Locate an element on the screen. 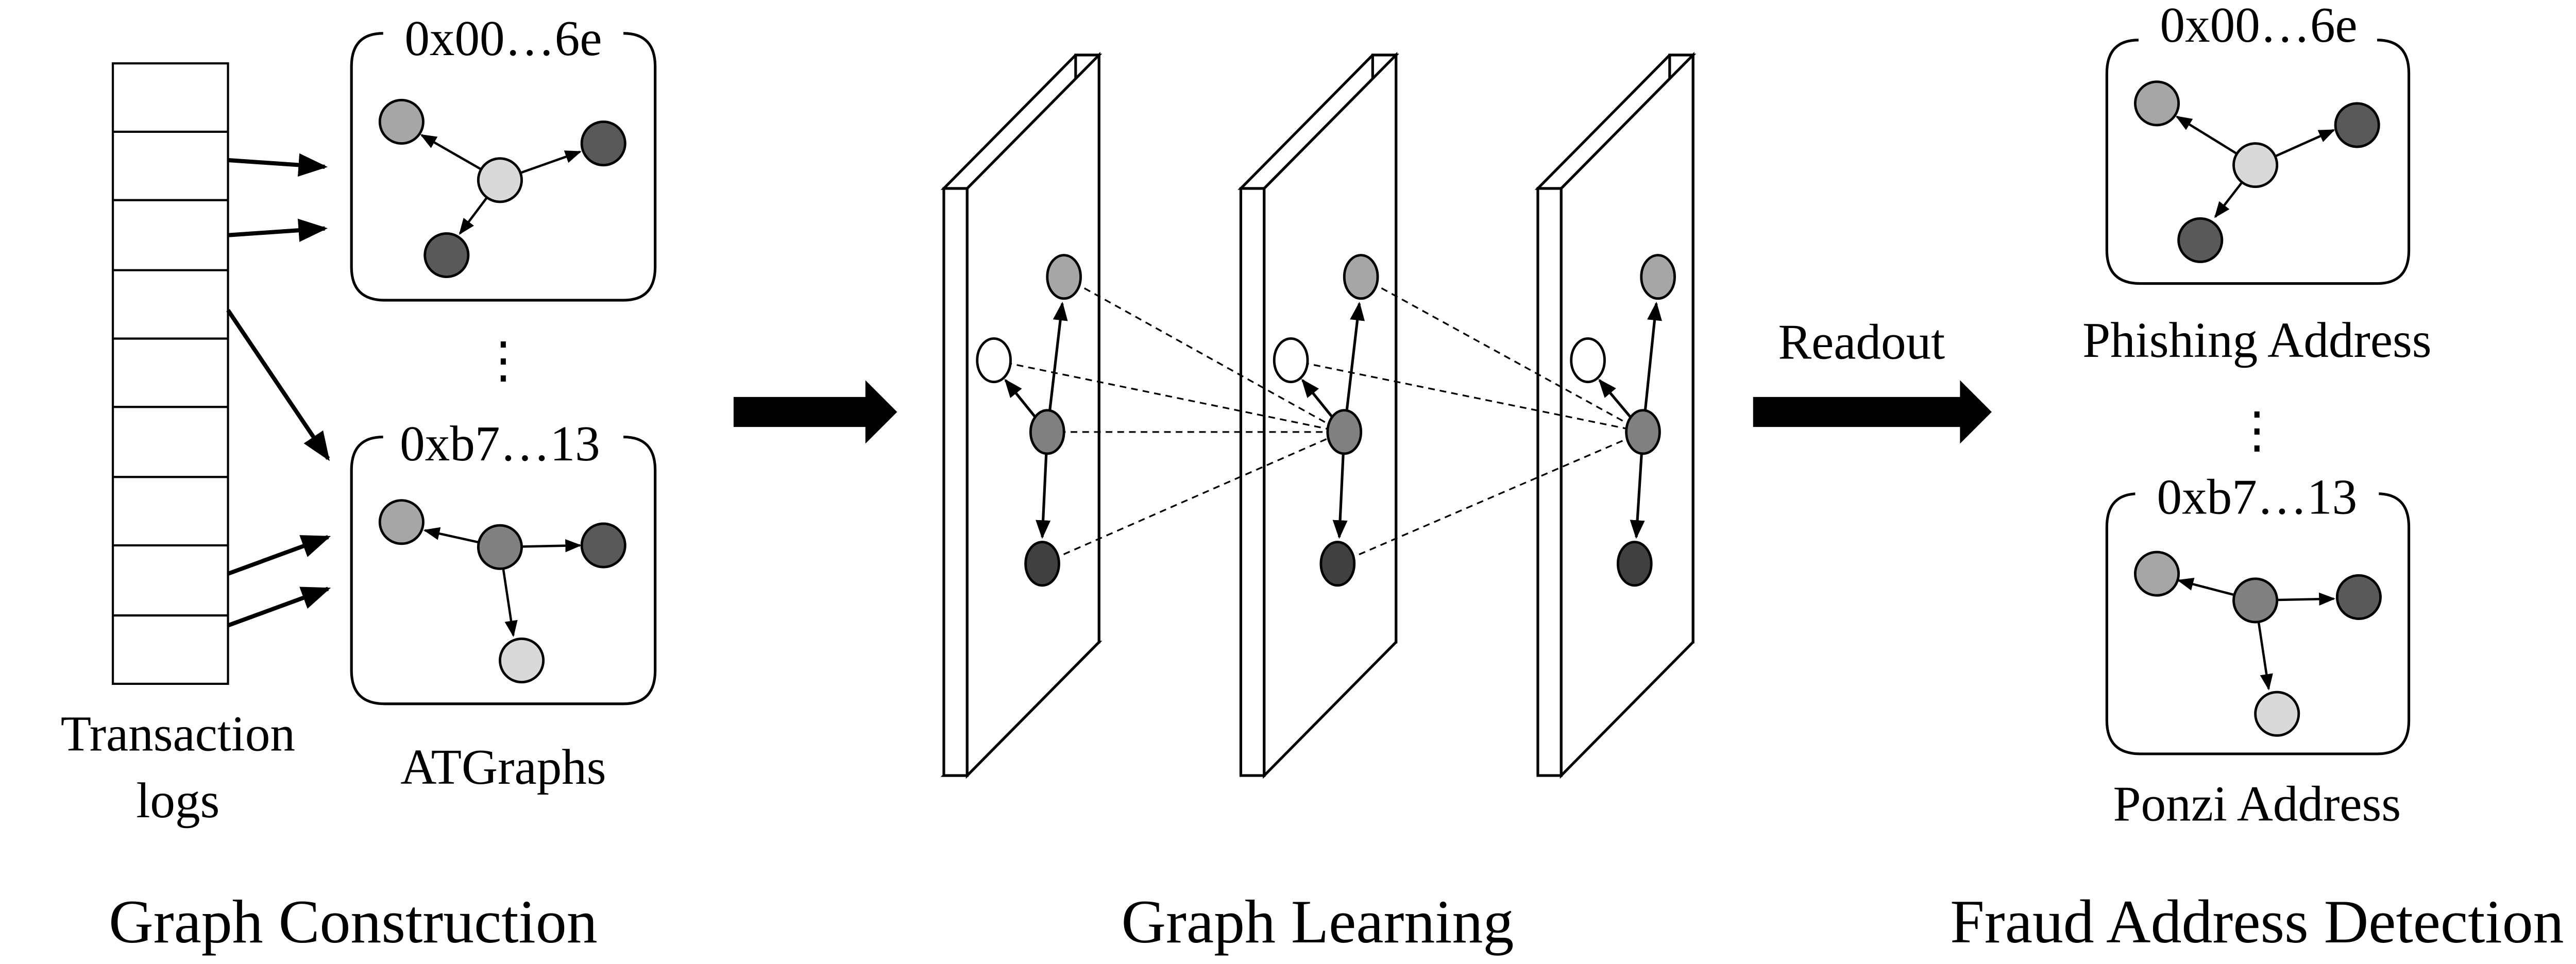  atgraph-box-bottom: 0xb7…13 is located at coordinates (504, 559).